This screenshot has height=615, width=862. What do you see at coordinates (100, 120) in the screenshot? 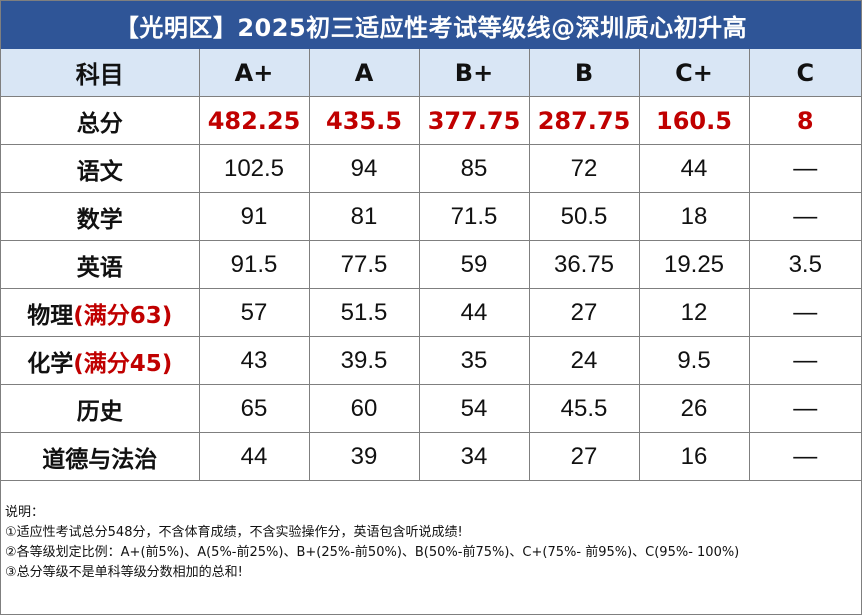
I see `subject-cell: 总分` at bounding box center [100, 120].